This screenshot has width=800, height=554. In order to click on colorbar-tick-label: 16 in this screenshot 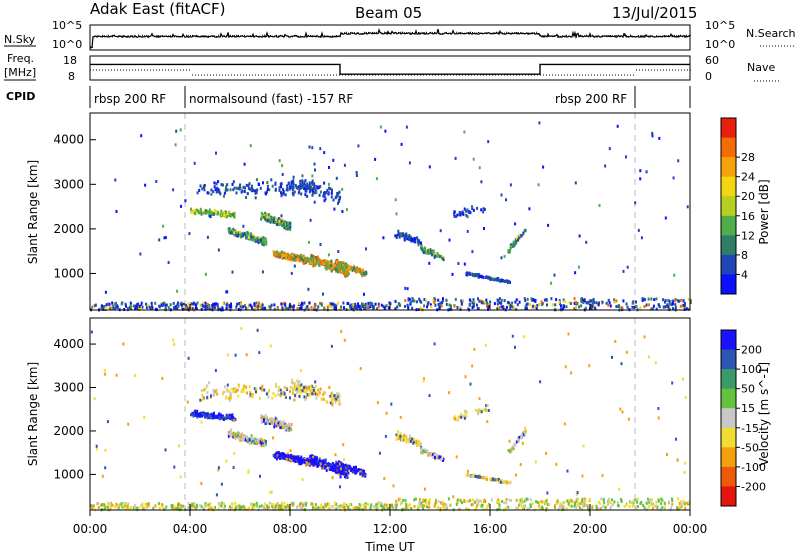, I will do `click(748, 216)`.